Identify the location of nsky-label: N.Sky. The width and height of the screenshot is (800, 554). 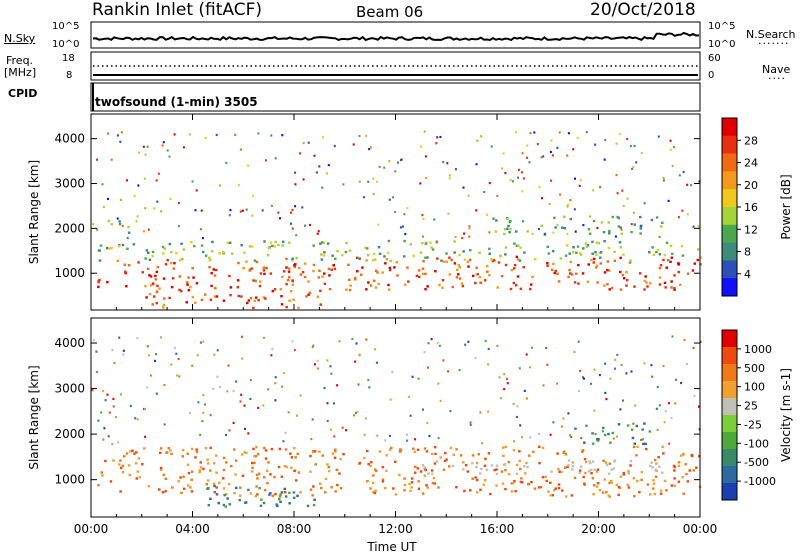
(20, 38).